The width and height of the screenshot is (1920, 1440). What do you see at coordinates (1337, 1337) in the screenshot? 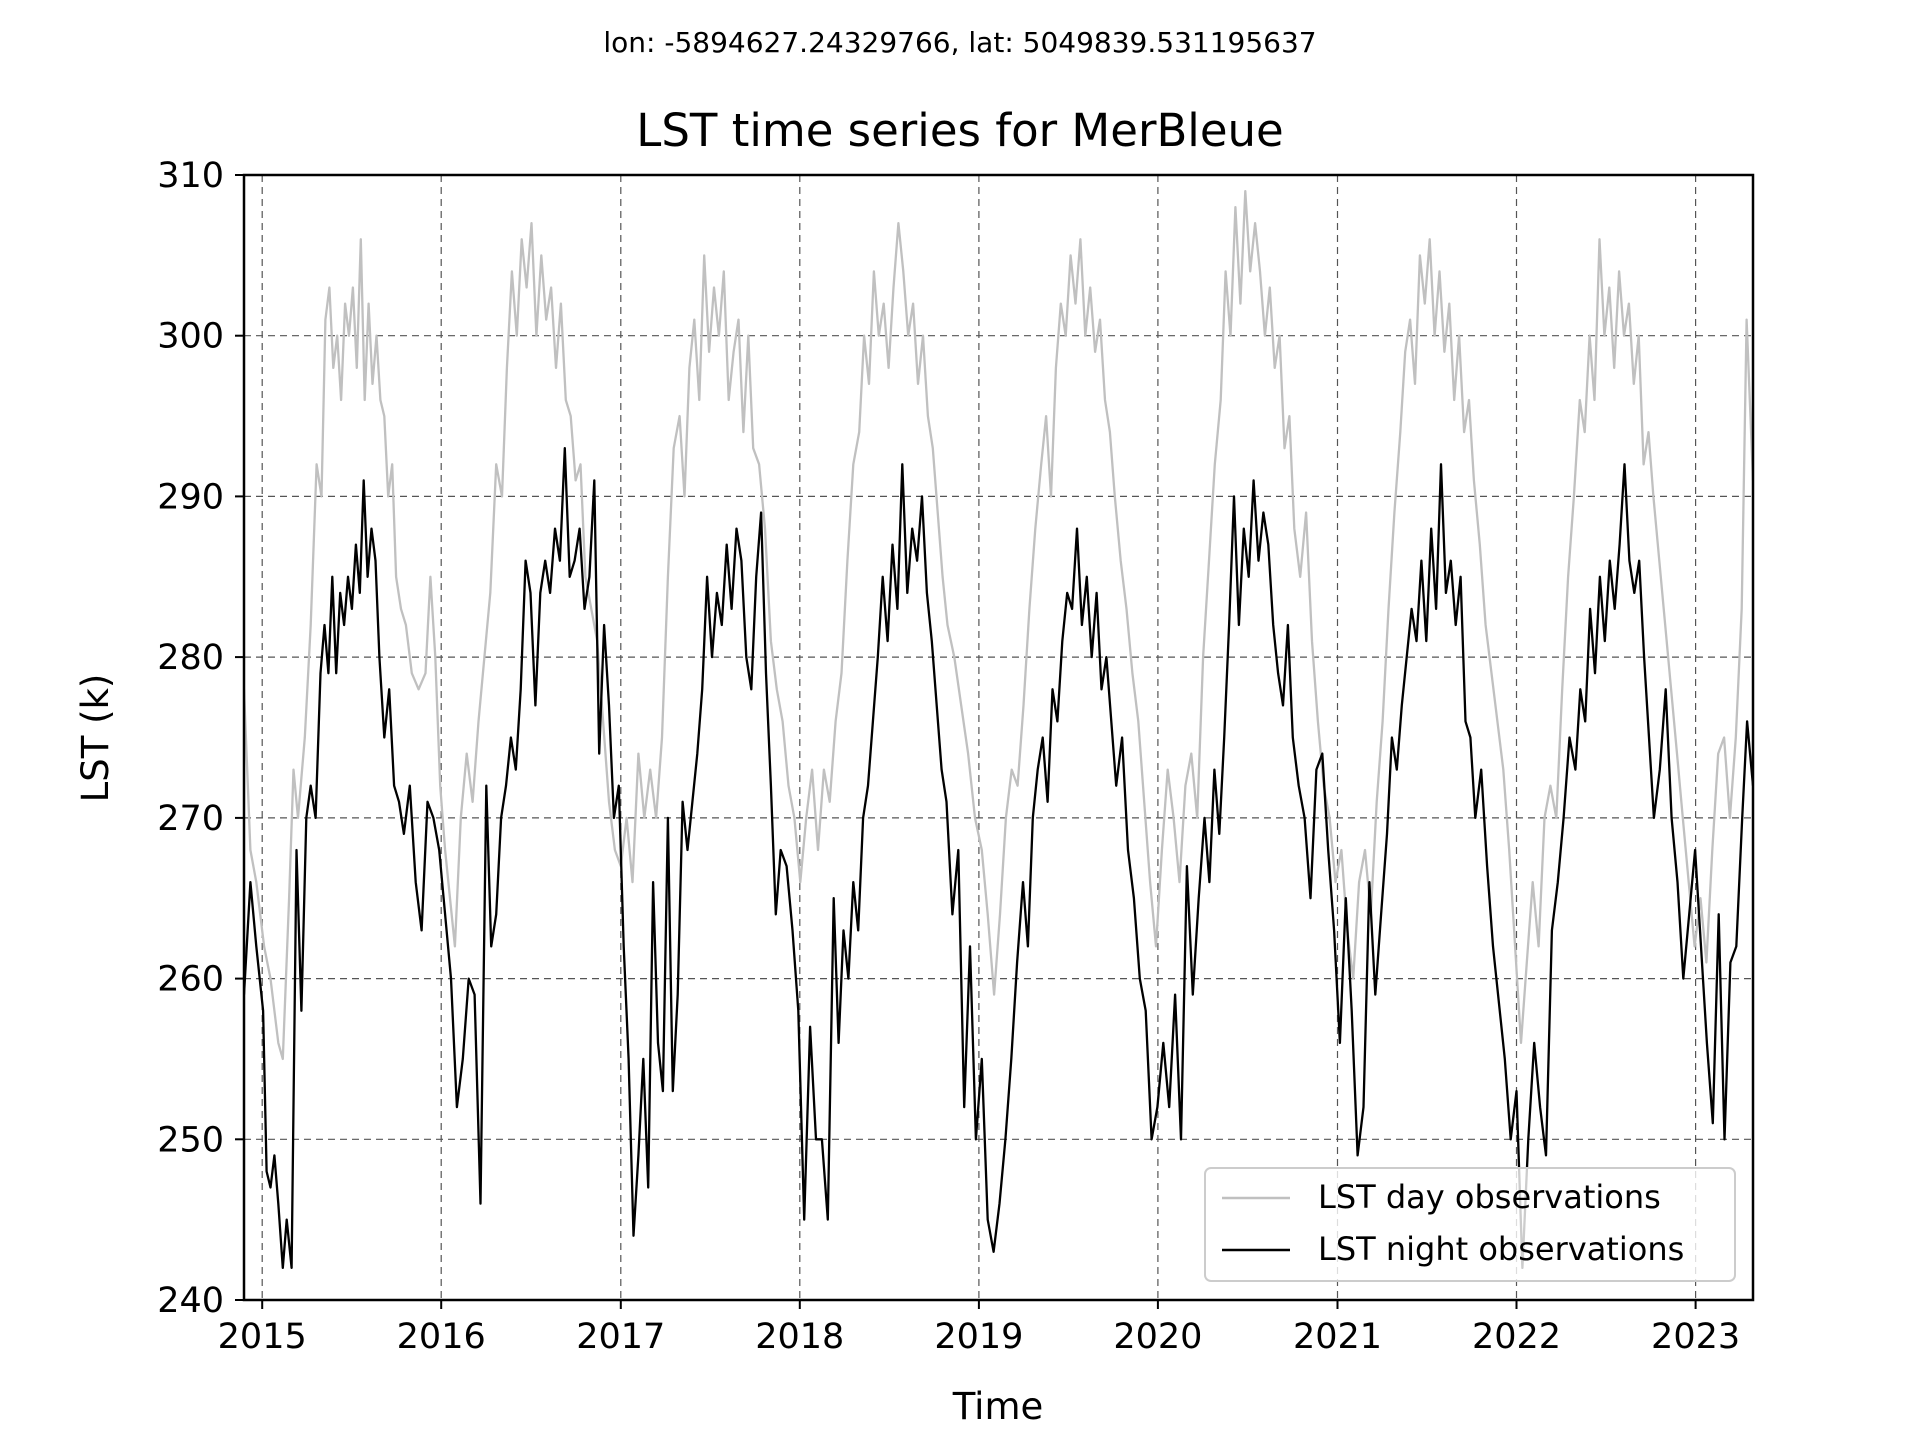
I see `x-tick-label: 2021` at bounding box center [1337, 1337].